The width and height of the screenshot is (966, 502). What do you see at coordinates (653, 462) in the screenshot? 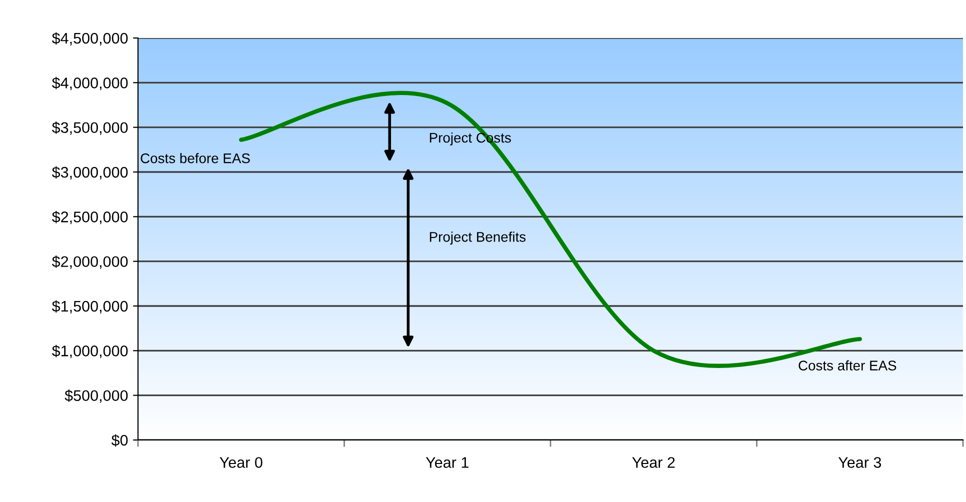
I see `x-tick-label: Year 2` at bounding box center [653, 462].